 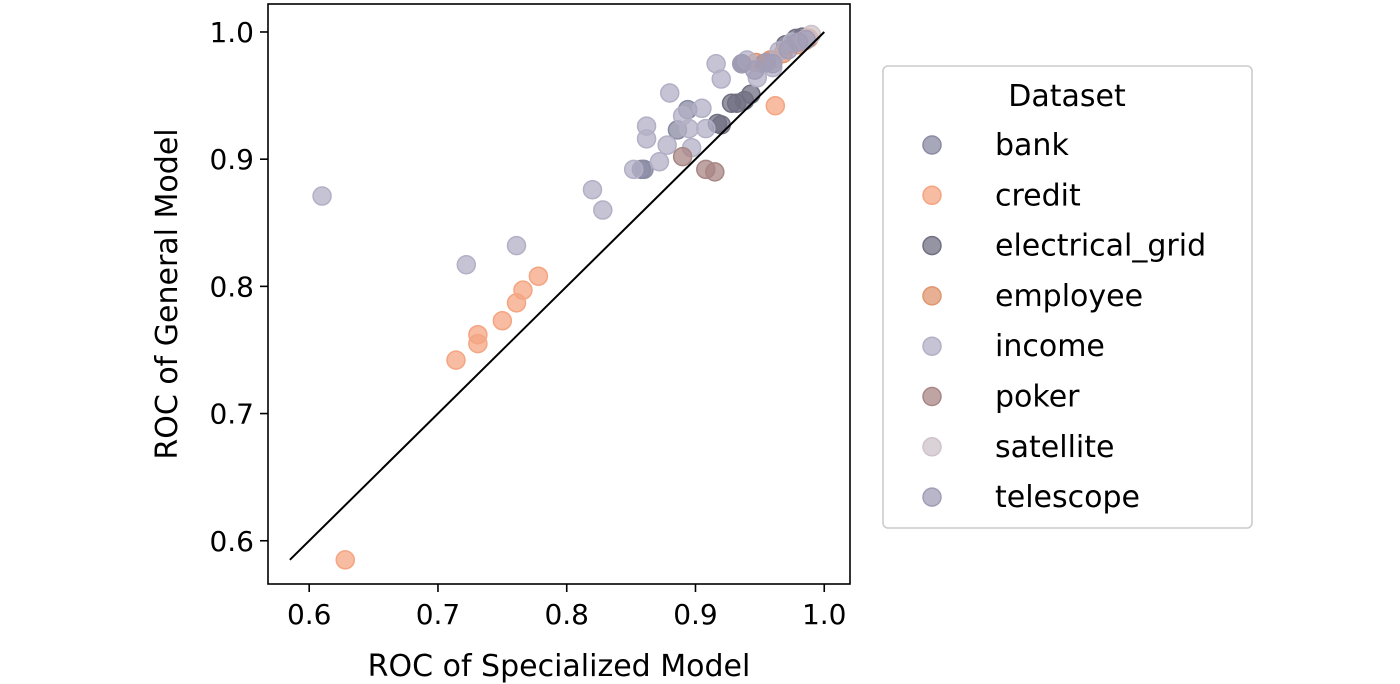 I want to click on legend-marker-electrical-grid, so click(x=932, y=245).